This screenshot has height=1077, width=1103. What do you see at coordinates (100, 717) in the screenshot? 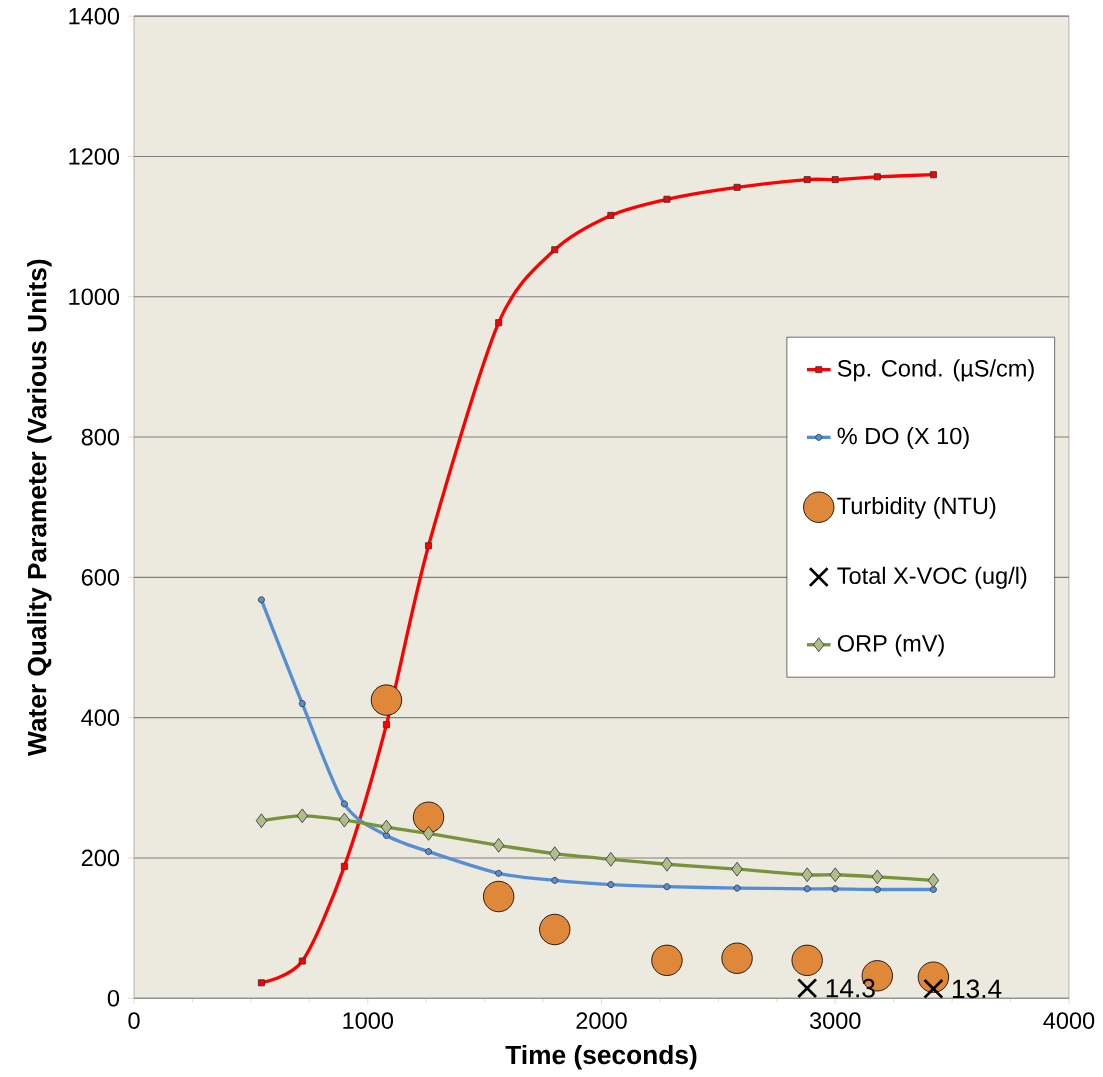
I see `y-tick-label: 400` at bounding box center [100, 717].